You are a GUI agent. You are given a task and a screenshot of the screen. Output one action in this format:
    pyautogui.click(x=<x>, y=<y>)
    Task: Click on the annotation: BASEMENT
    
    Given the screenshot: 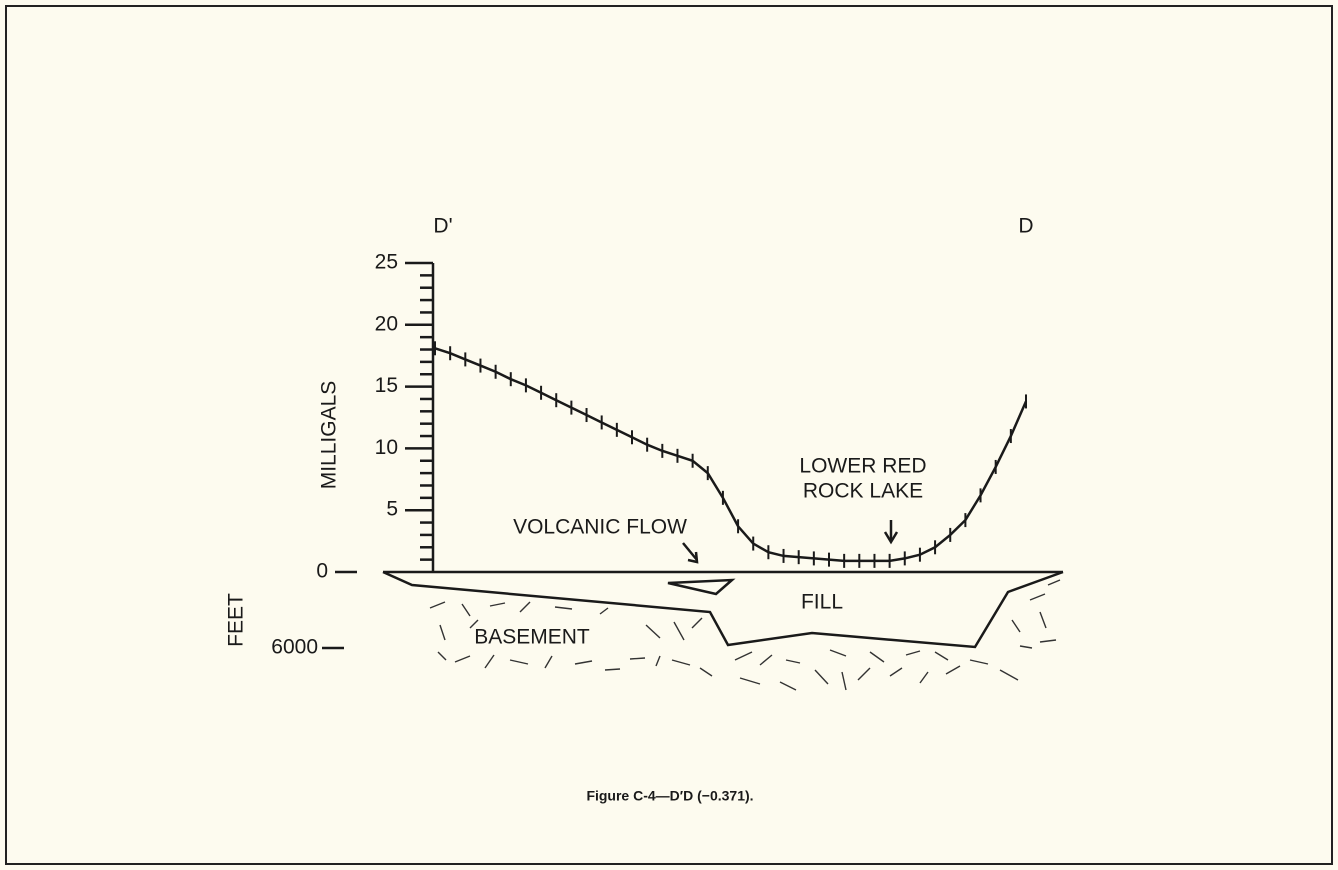 What is the action you would take?
    pyautogui.click(x=532, y=637)
    